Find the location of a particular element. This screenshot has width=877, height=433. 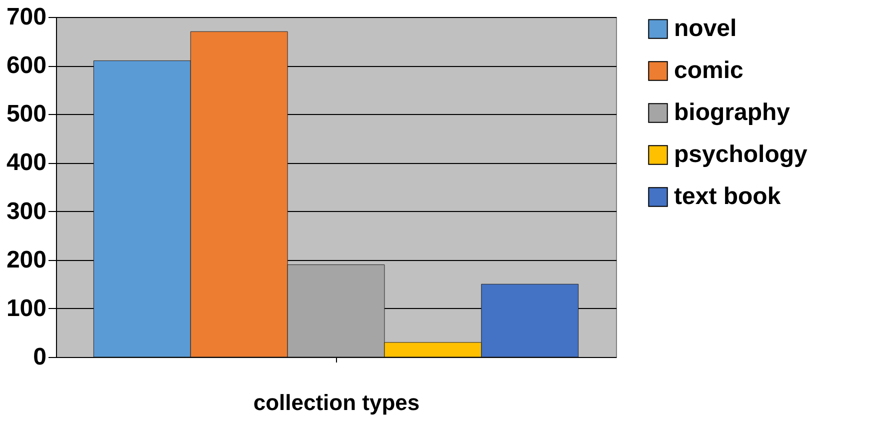

y-tick-label: 400 is located at coordinates (26, 162).